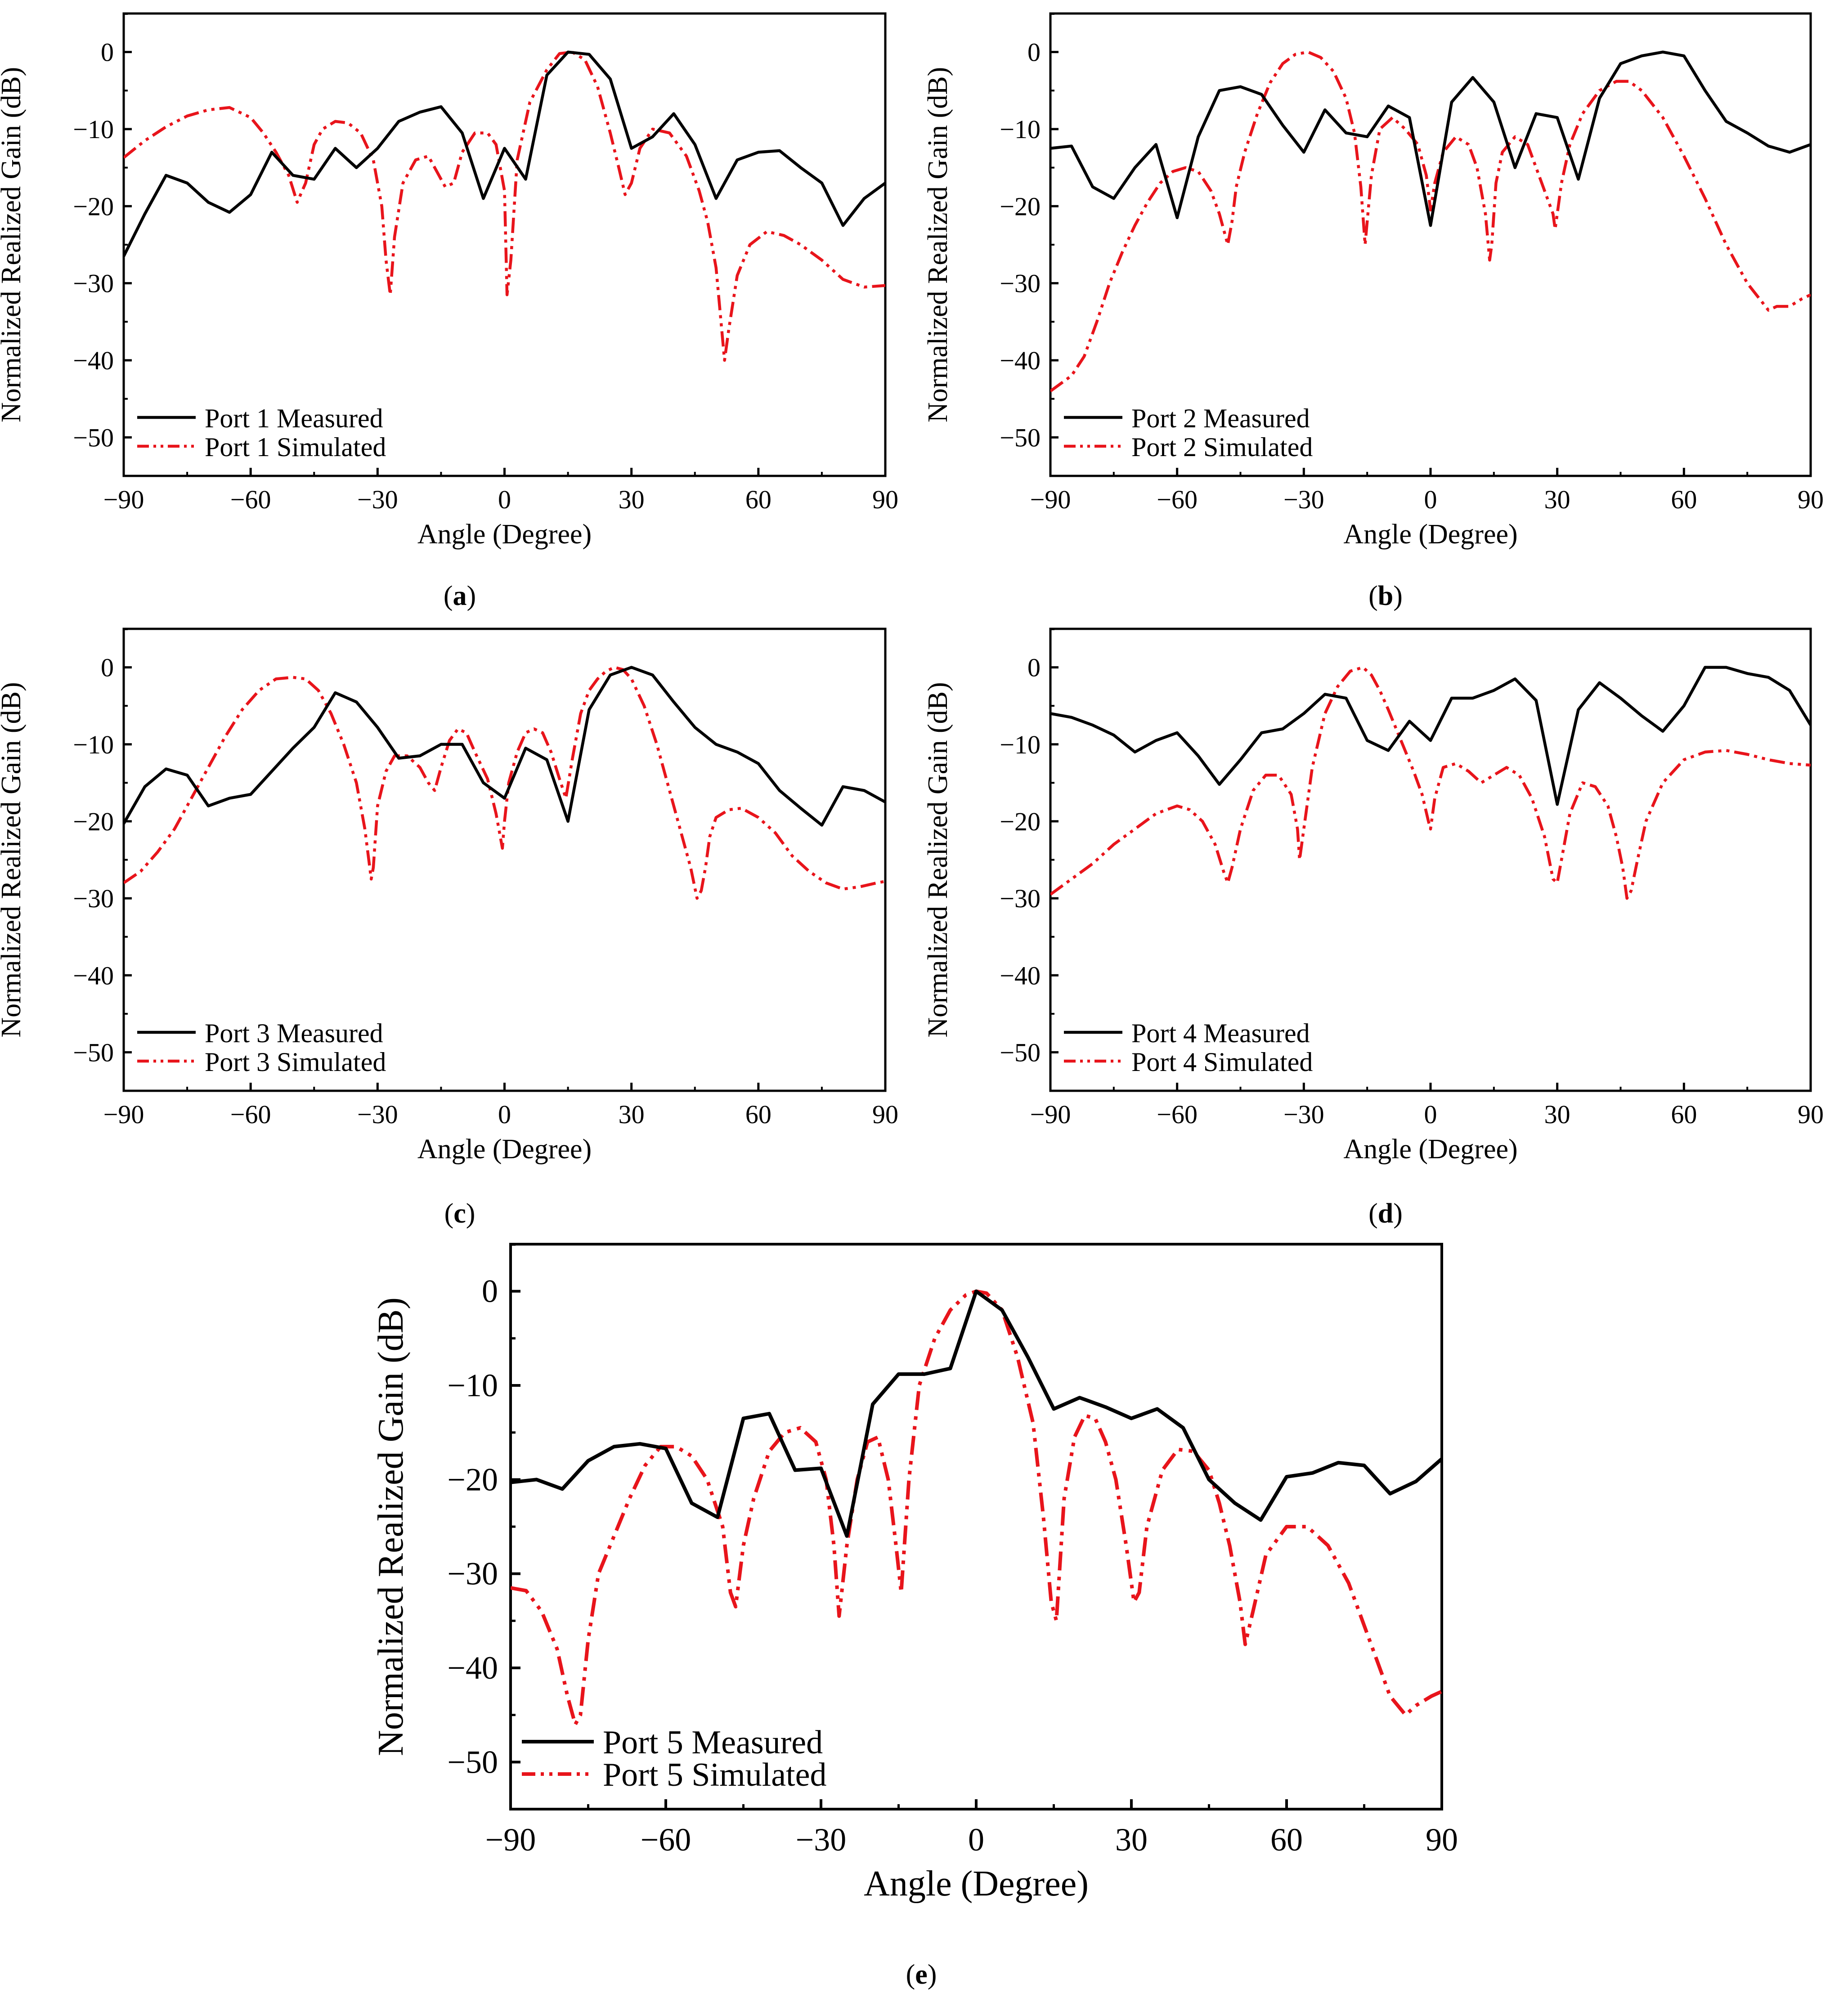 The height and width of the screenshot is (2003, 1848). What do you see at coordinates (922, 1975) in the screenshot?
I see `panel-e-caption: (e)` at bounding box center [922, 1975].